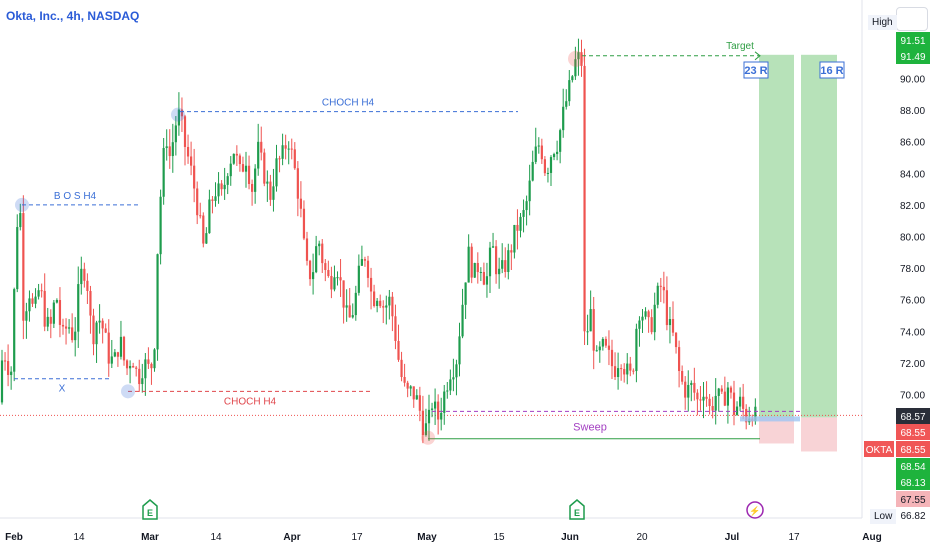 The height and width of the screenshot is (555, 932). Describe the element at coordinates (642, 537) in the screenshot. I see `x-tick-label: 20` at that location.